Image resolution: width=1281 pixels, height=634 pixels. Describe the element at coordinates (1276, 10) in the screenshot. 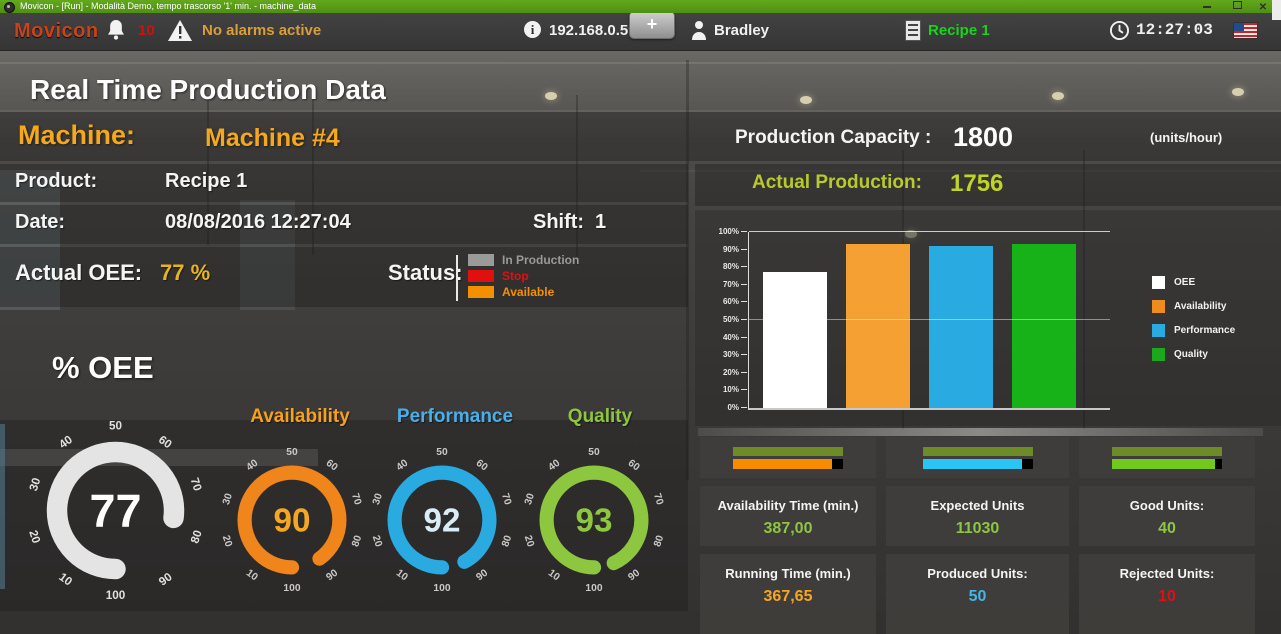

I see `screen-corner-artifact` at that location.